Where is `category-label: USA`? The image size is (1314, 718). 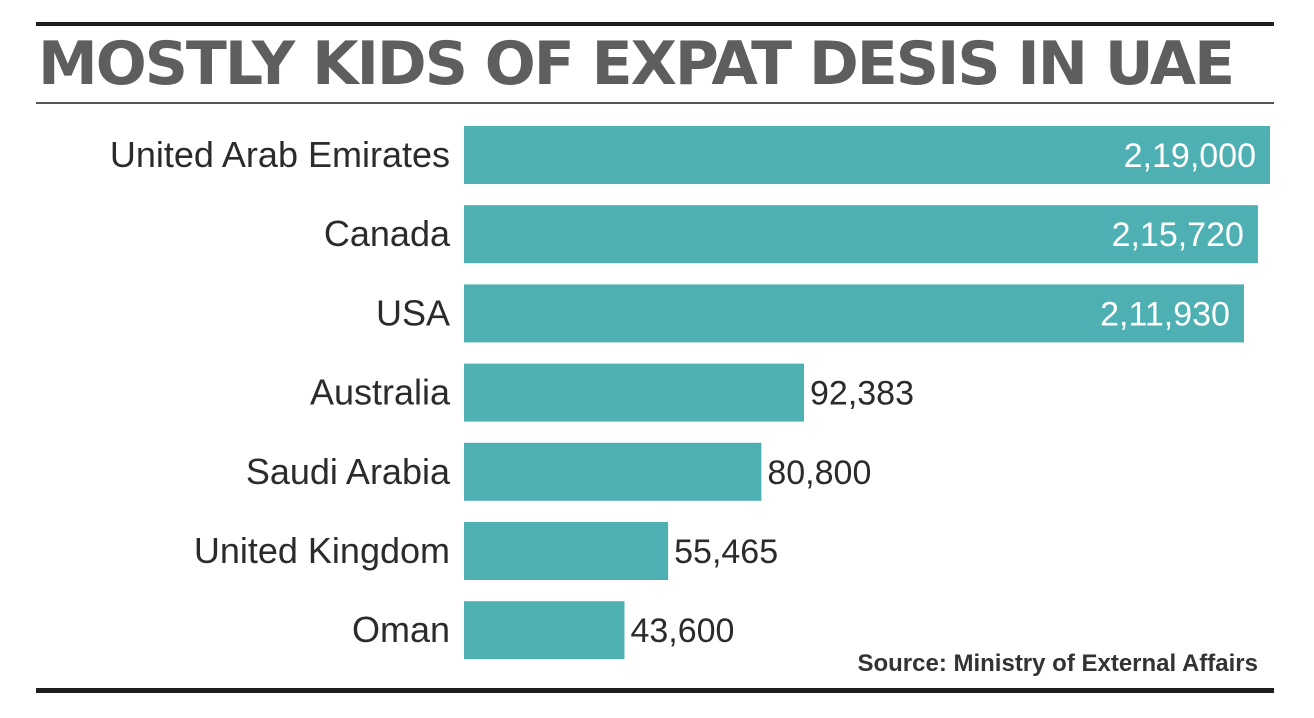
category-label: USA is located at coordinates (413, 312).